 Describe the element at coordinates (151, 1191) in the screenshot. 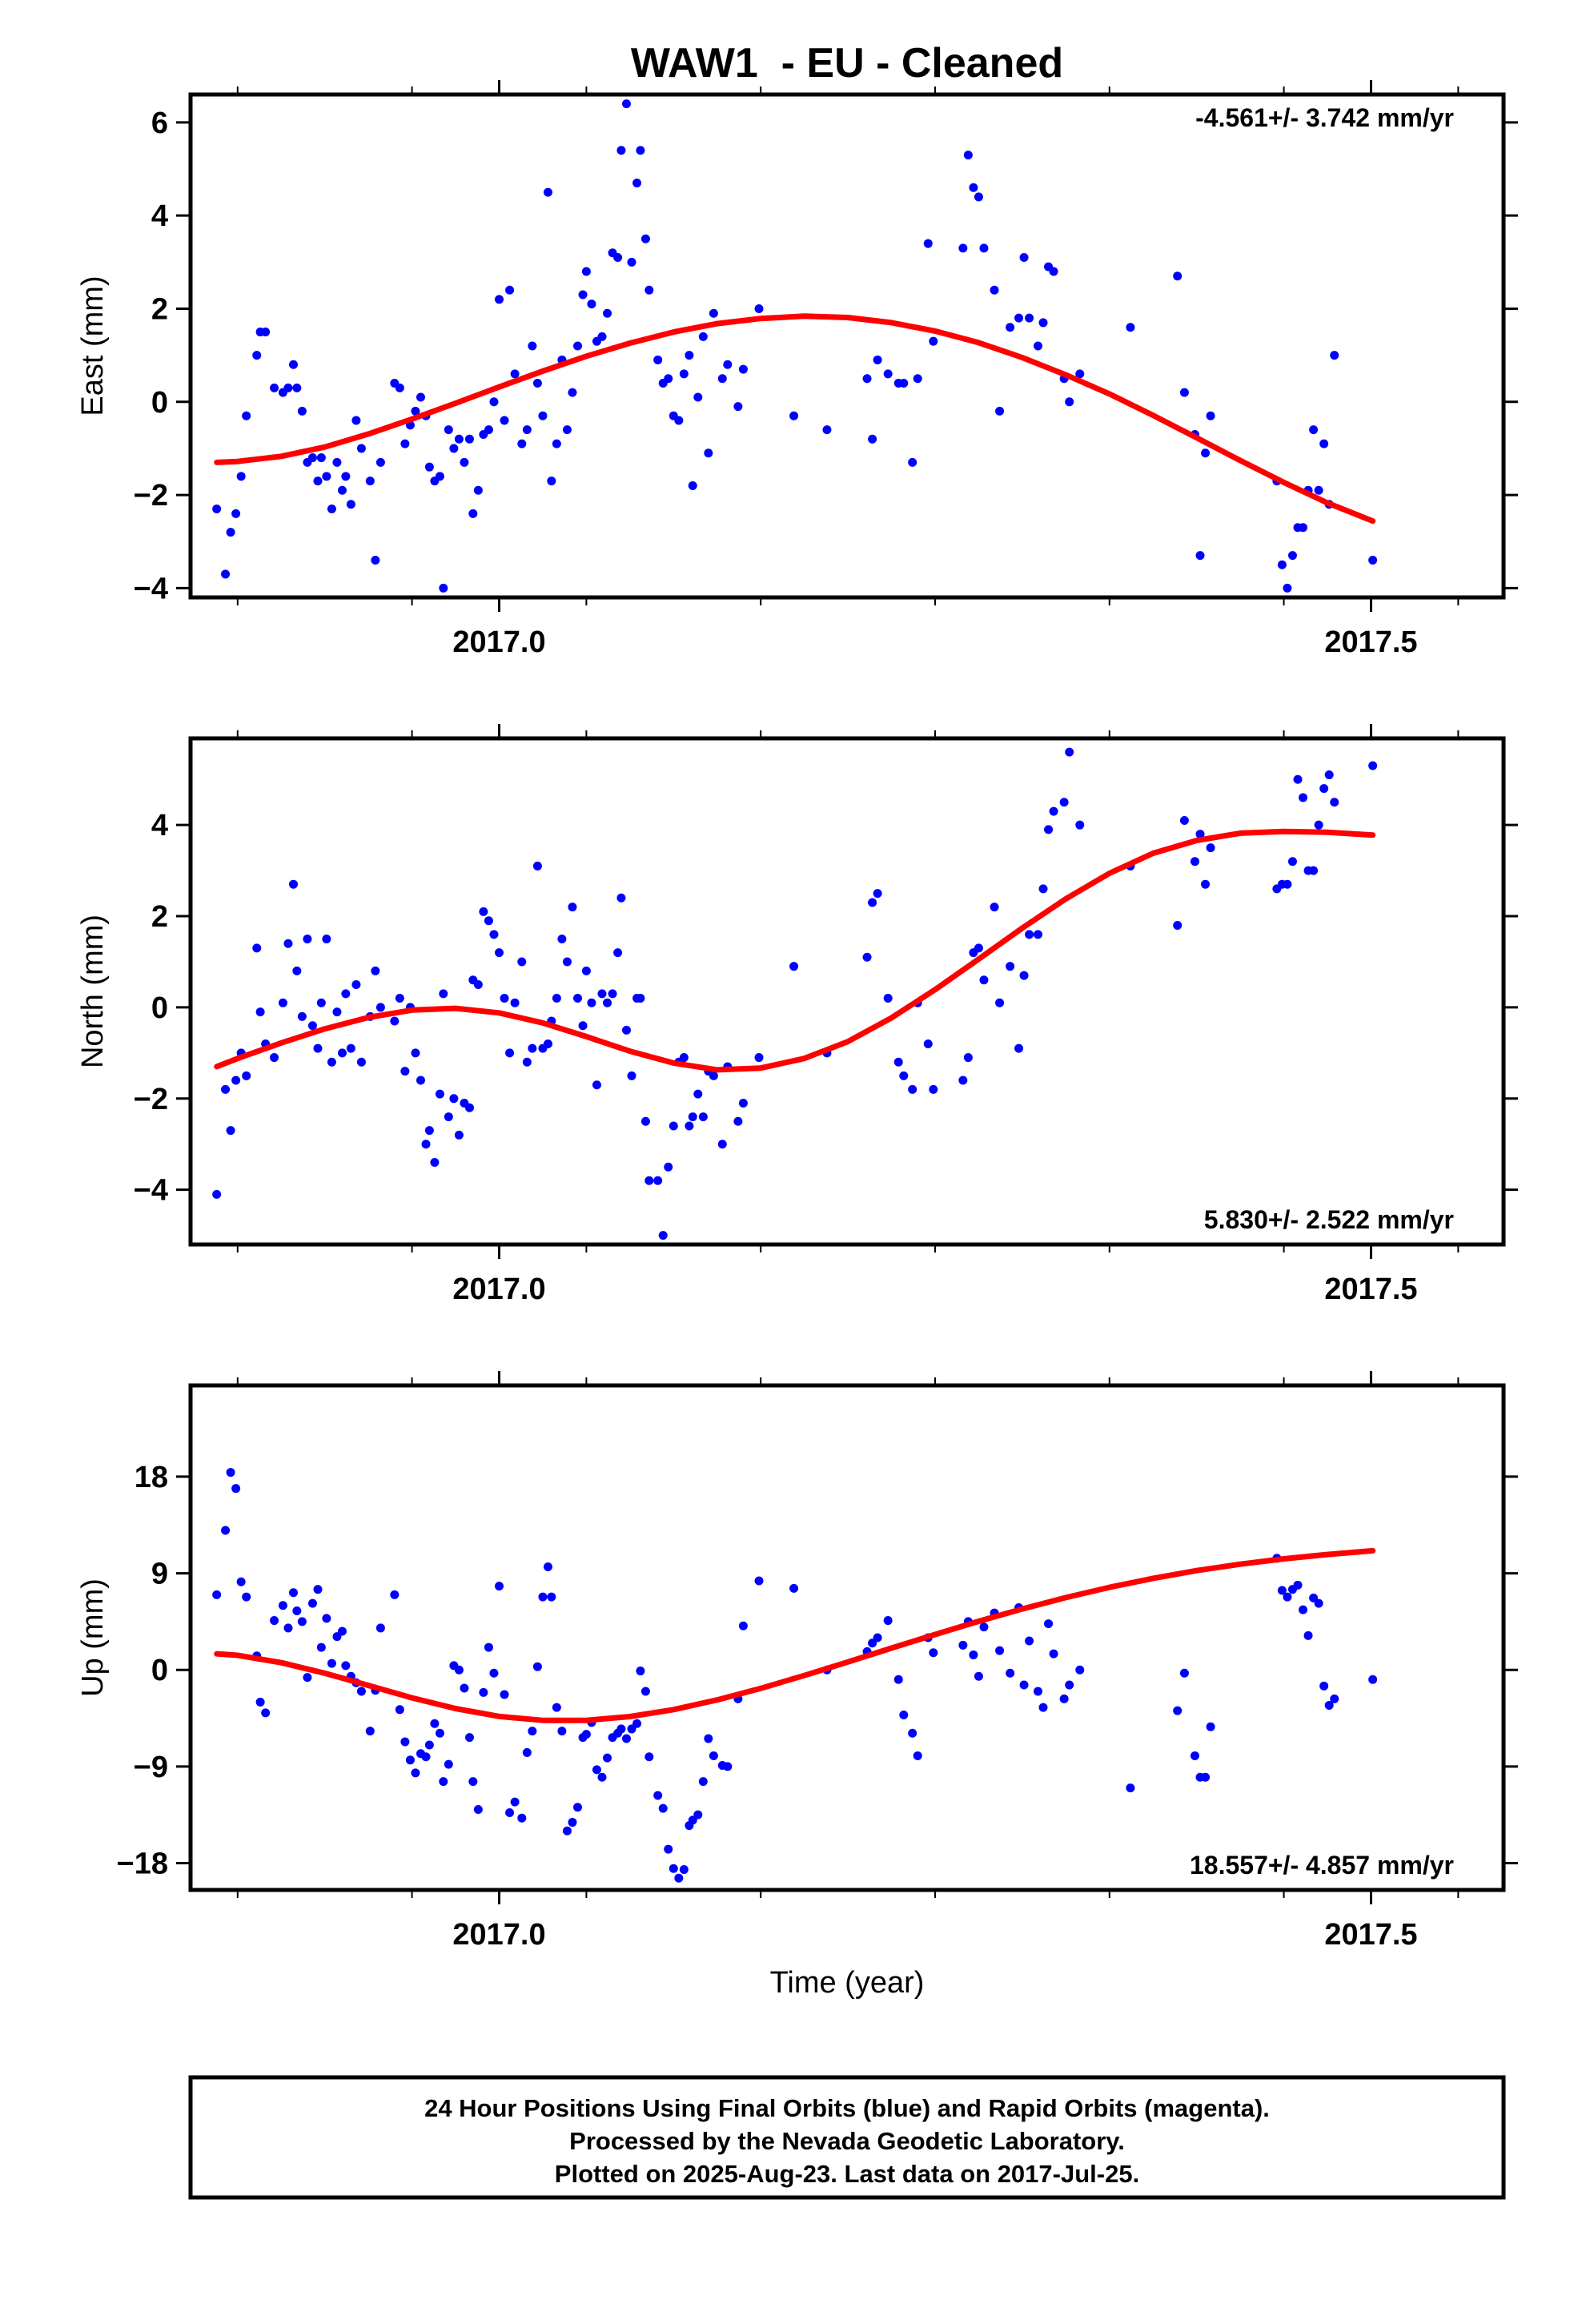

I see `north-y-tick-label: −4` at that location.